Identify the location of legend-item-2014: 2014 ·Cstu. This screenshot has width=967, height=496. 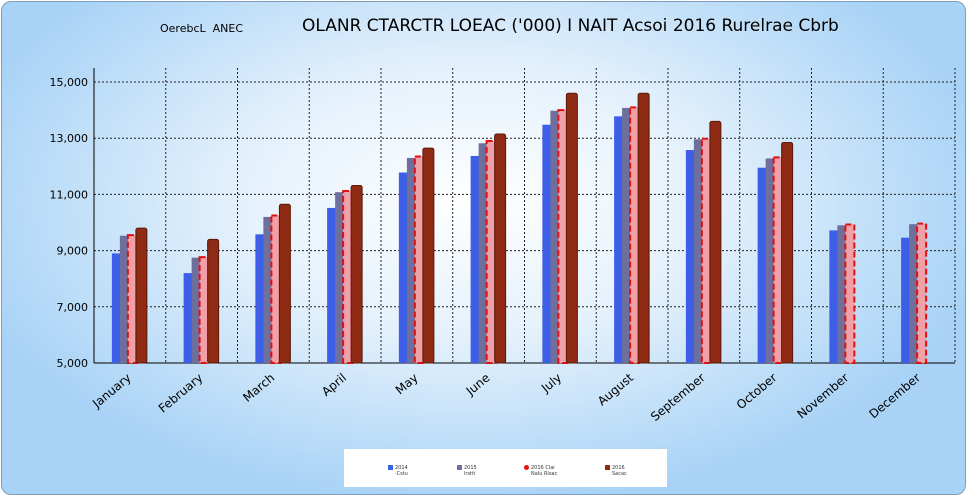
(398, 471).